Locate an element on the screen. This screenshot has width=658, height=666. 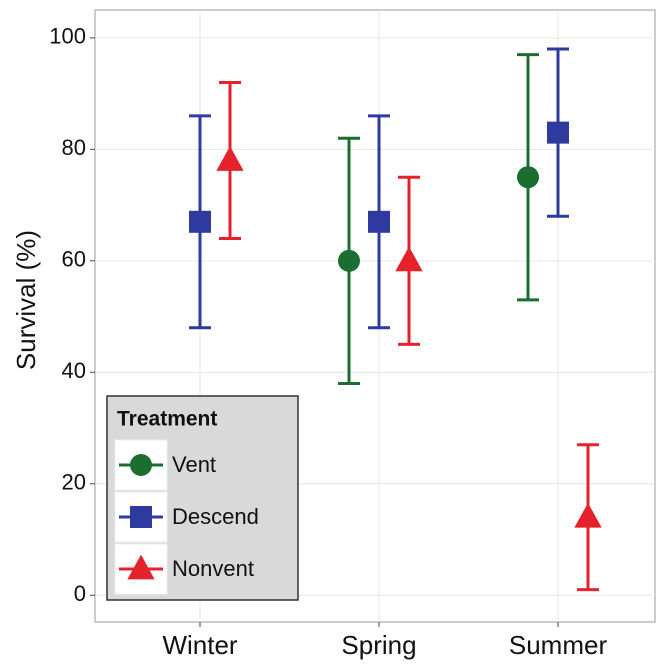
y-tick-label: 60 is located at coordinates (74, 259).